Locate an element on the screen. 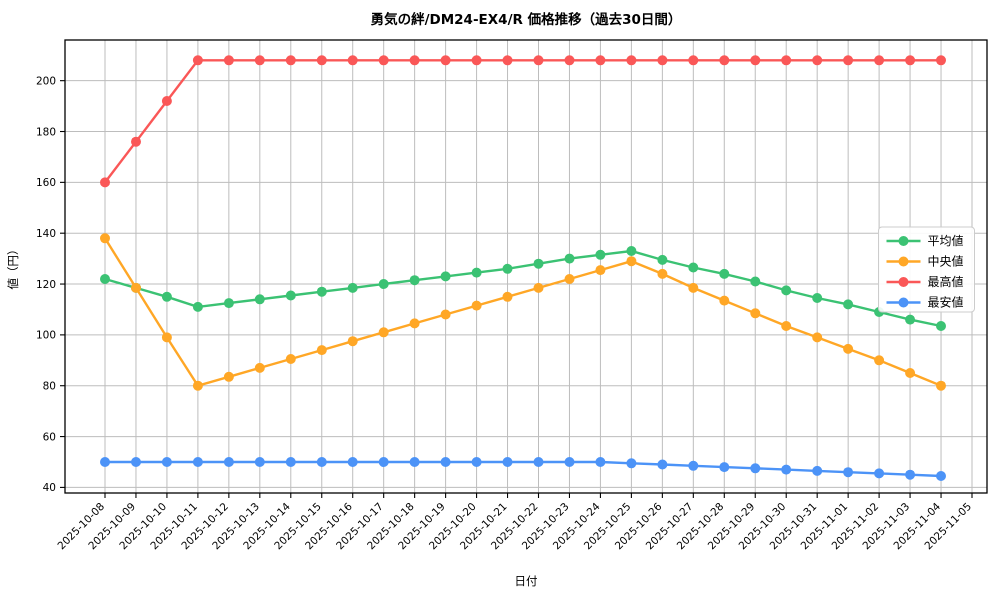  series-line is located at coordinates (523, 469).